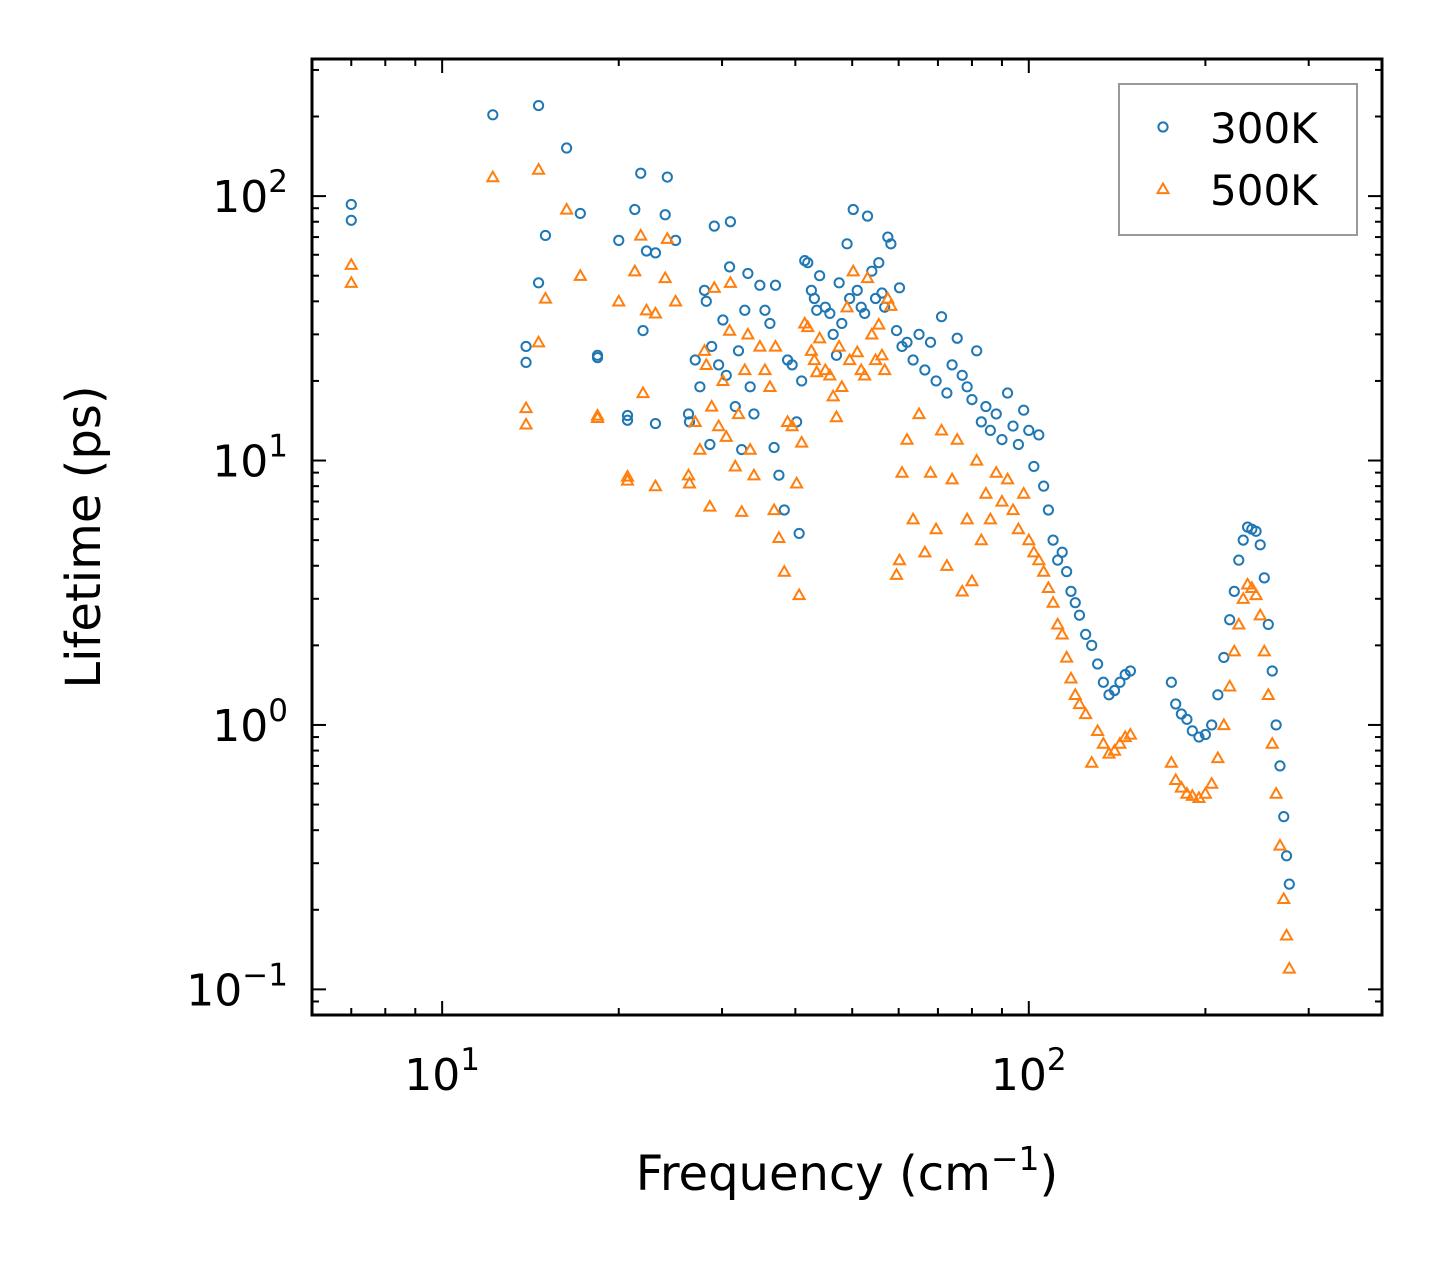 This screenshot has width=1442, height=1265. What do you see at coordinates (250, 458) in the screenshot?
I see `y-tick-label: 10¹` at bounding box center [250, 458].